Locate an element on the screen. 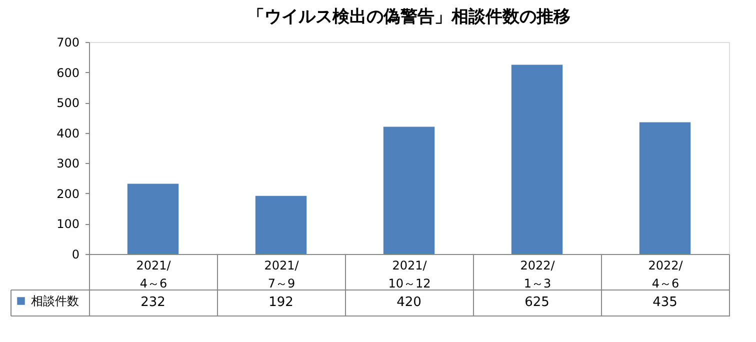  data-label: 192 is located at coordinates (281, 302).